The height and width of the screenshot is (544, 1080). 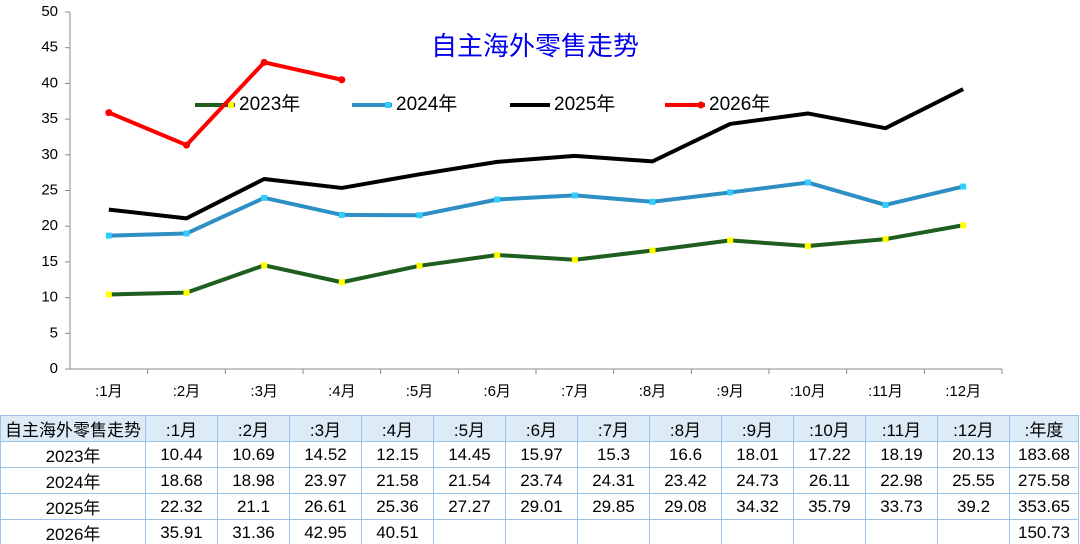 What do you see at coordinates (73, 506) in the screenshot?
I see `row-label: 2025年` at bounding box center [73, 506].